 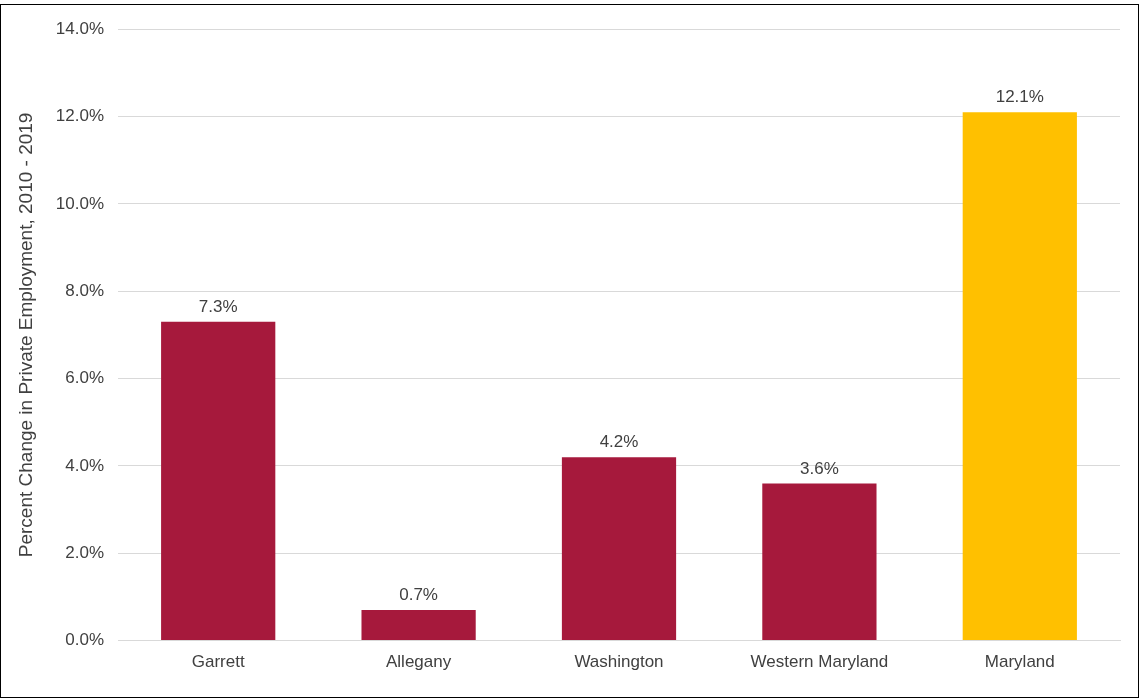 I want to click on y-tick-label: 12.0%, so click(x=79, y=116).